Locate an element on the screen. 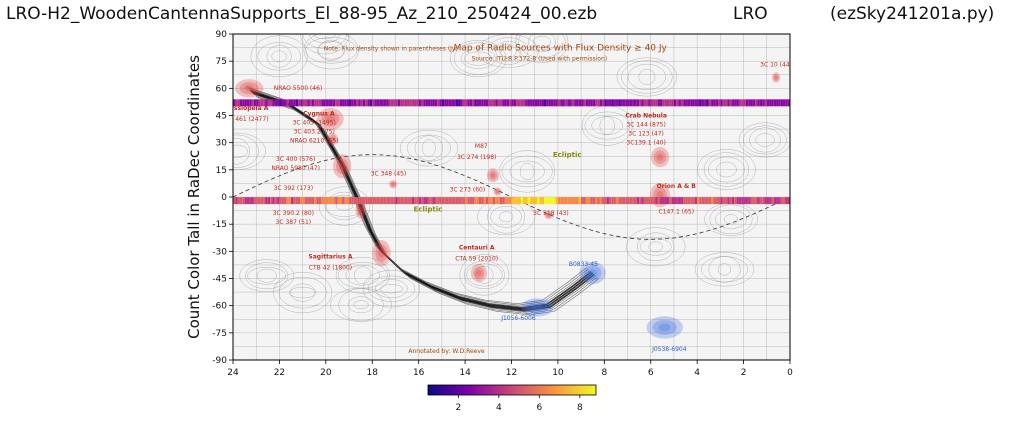 The height and width of the screenshot is (425, 1024). colorbar-tick-label: 4 is located at coordinates (499, 408).